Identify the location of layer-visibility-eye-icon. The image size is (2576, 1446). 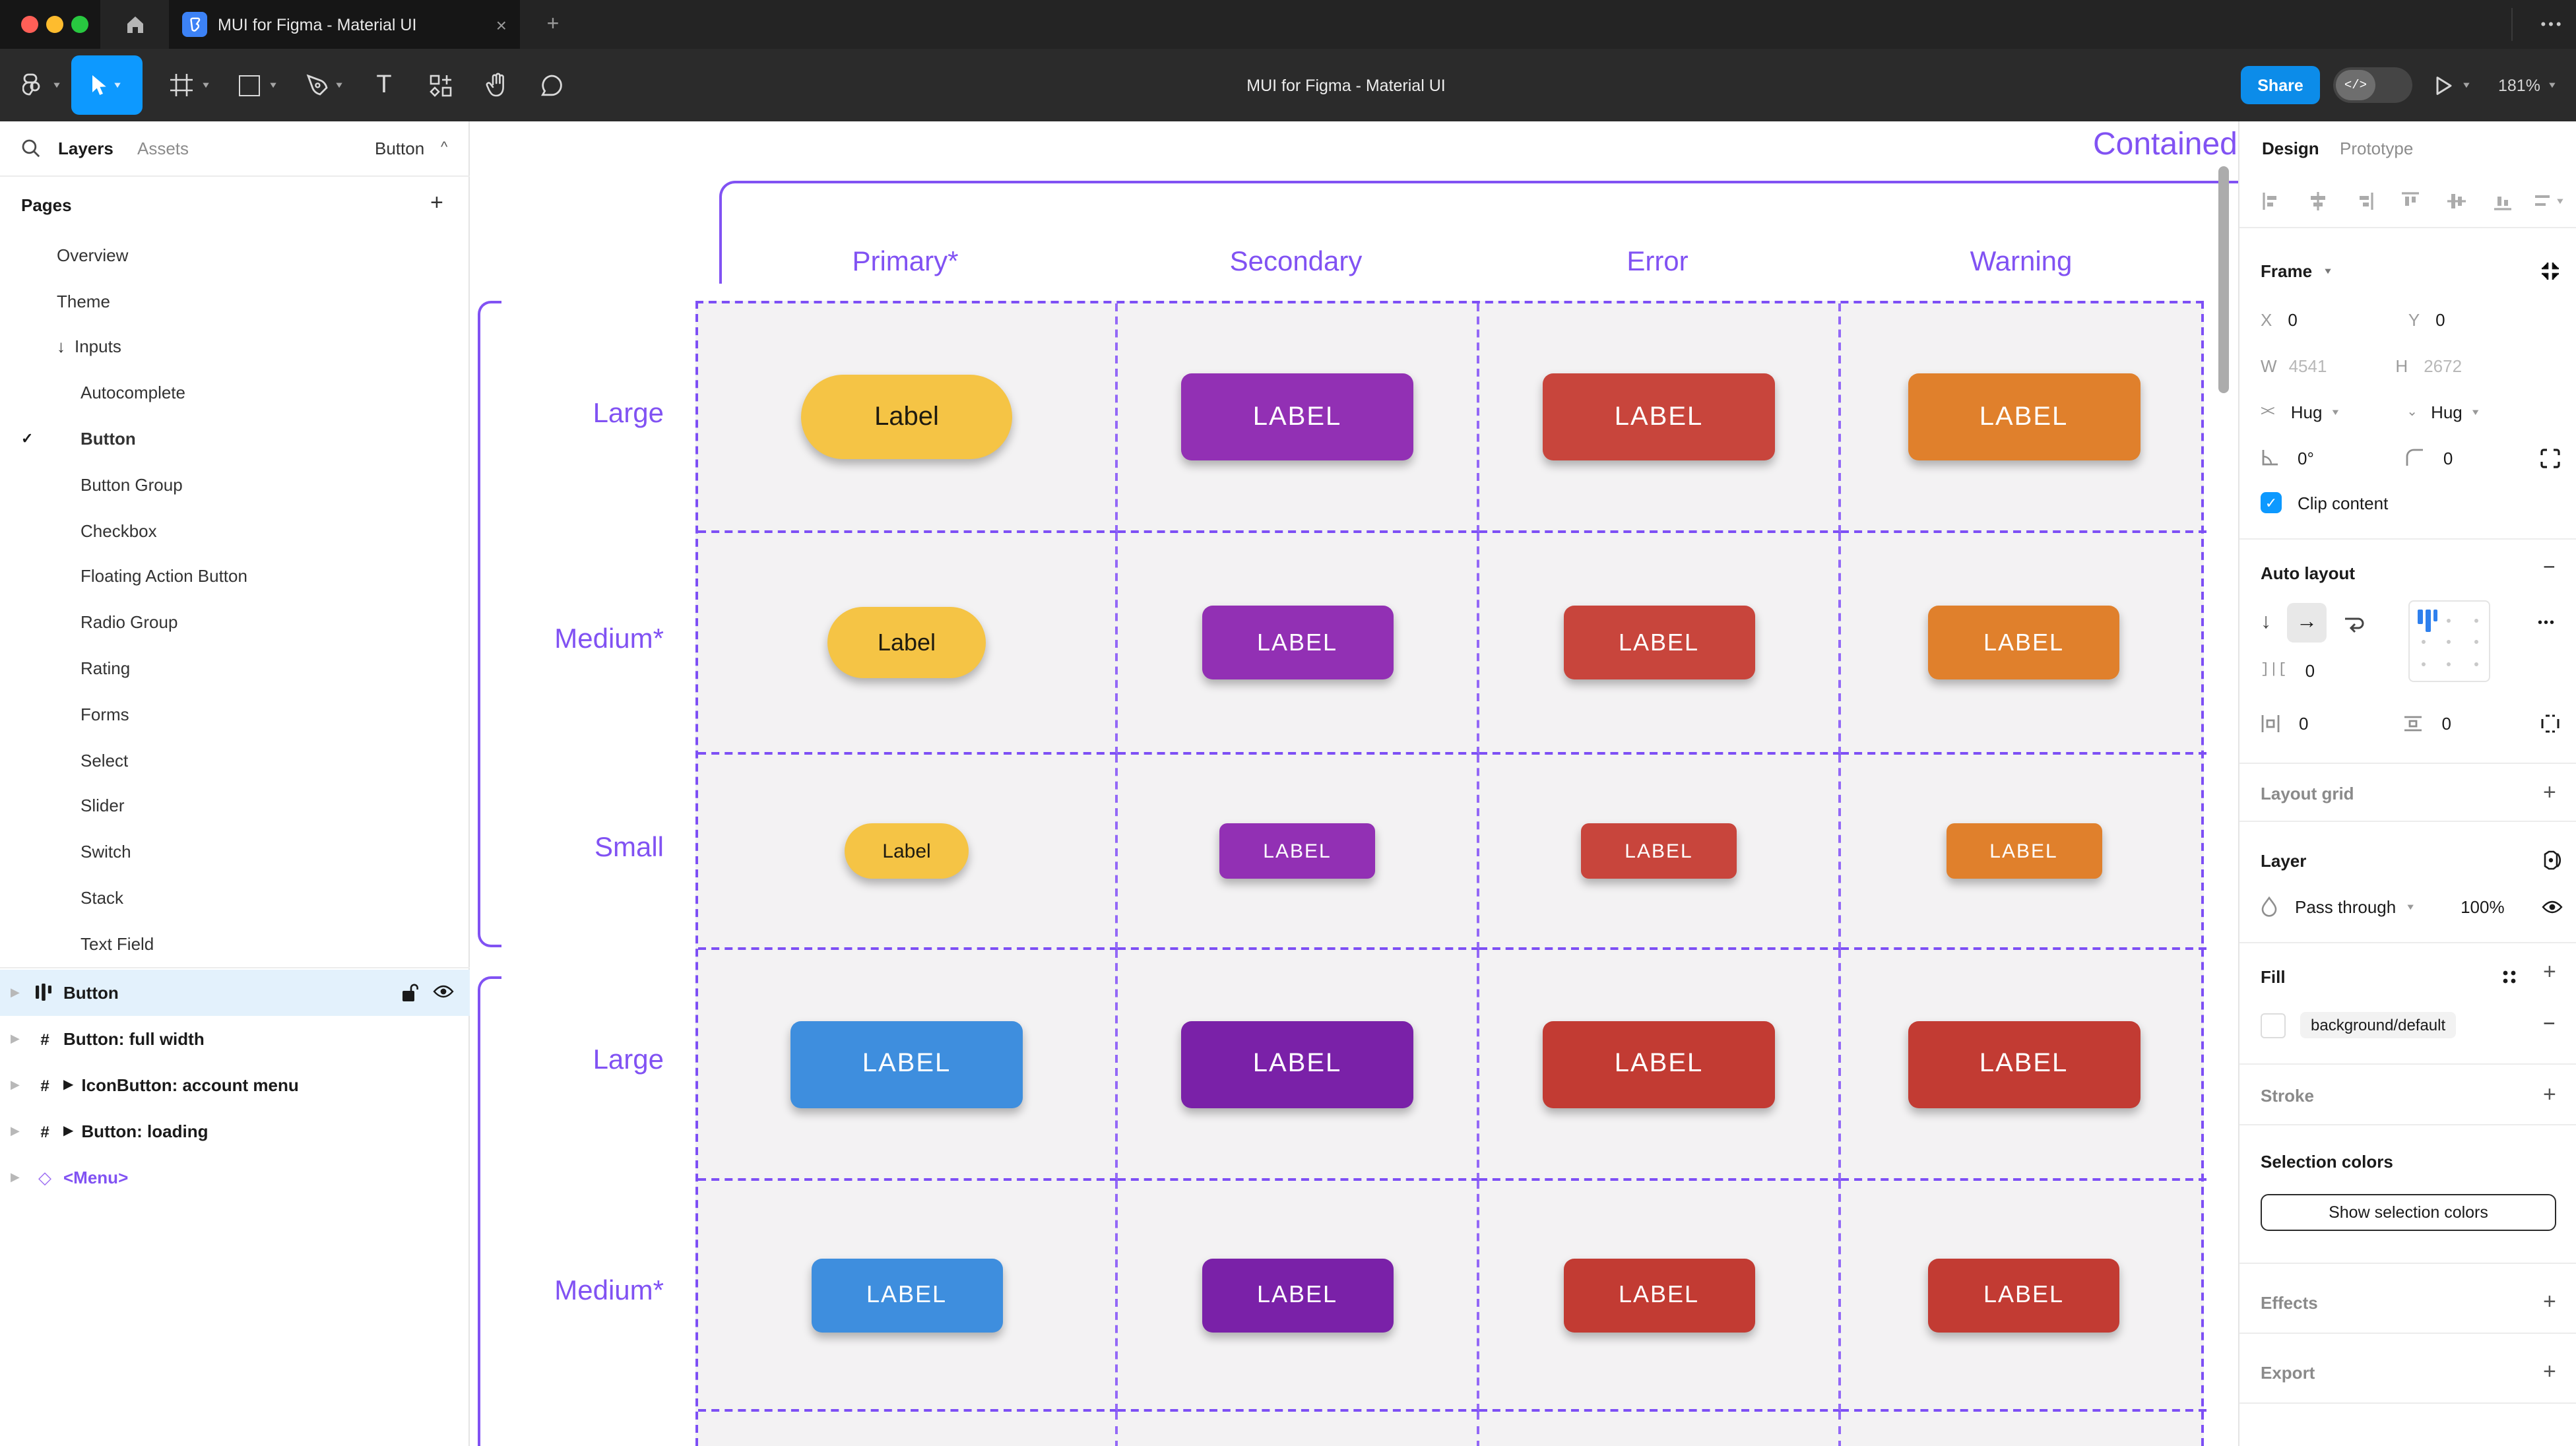
(2552, 906).